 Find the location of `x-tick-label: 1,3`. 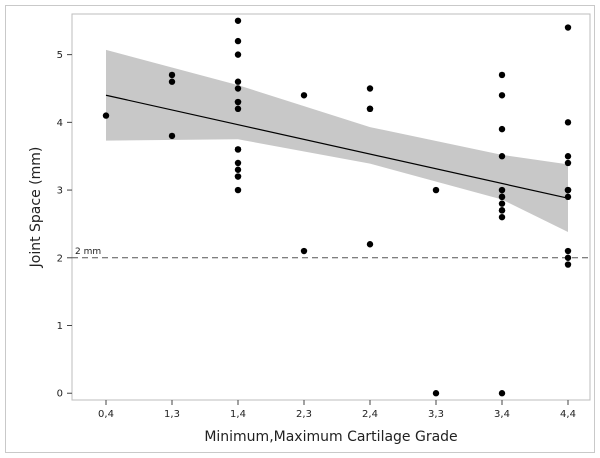

x-tick-label: 1,3 is located at coordinates (172, 414).